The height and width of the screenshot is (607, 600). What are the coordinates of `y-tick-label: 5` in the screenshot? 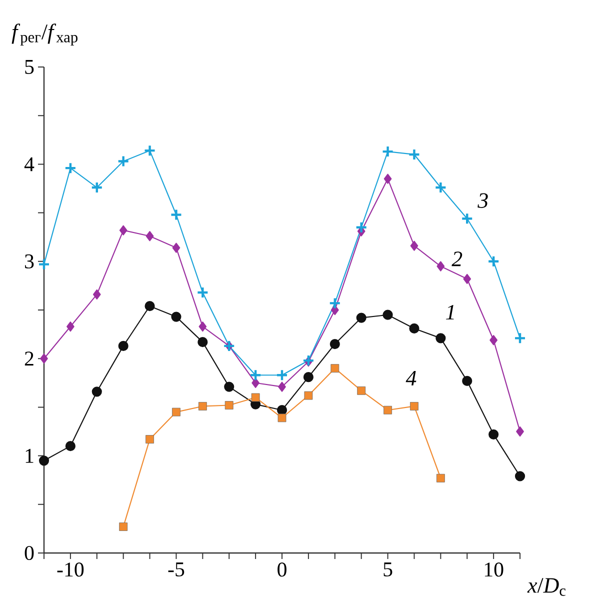 It's located at (29, 67).